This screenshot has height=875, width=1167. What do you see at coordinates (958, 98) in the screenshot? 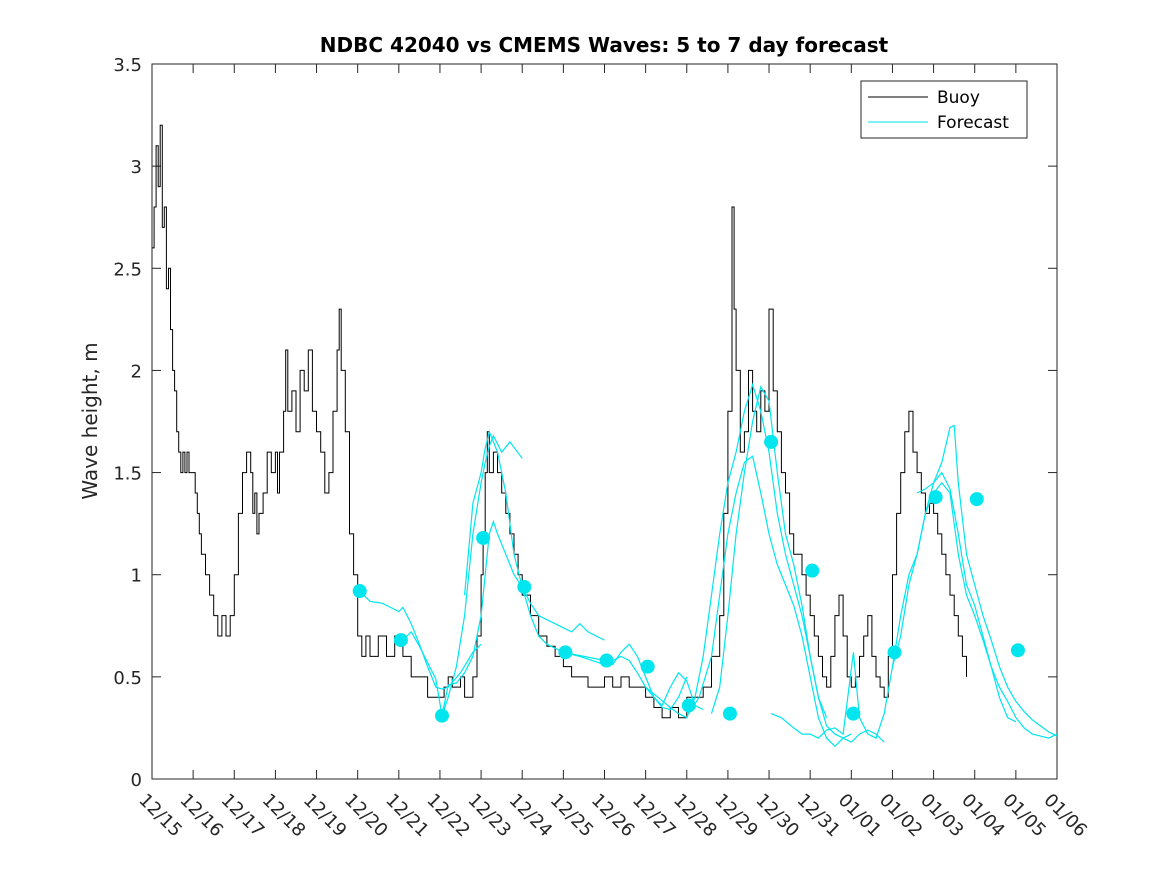
I see `legend-buoy-label: Buoy` at bounding box center [958, 98].